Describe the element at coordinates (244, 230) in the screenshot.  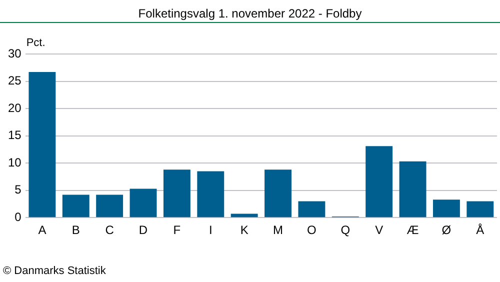
I see `x-tick-label: K` at that location.